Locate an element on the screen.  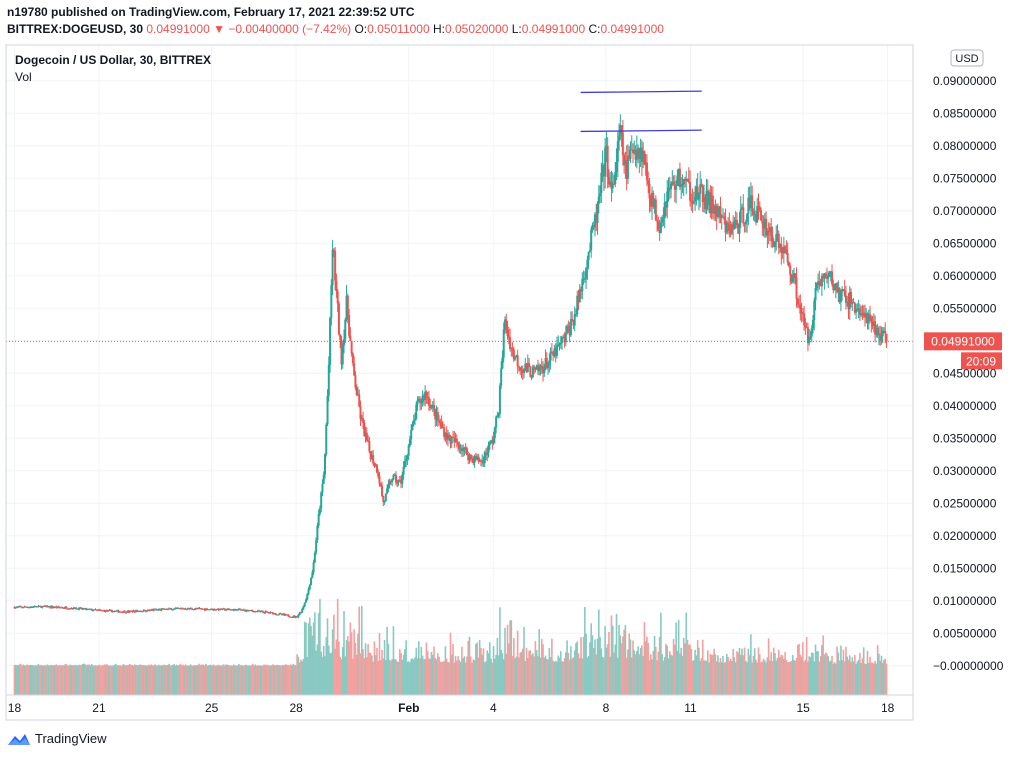
last-price-badge: 0.04991000 20:09 is located at coordinates (963, 351).